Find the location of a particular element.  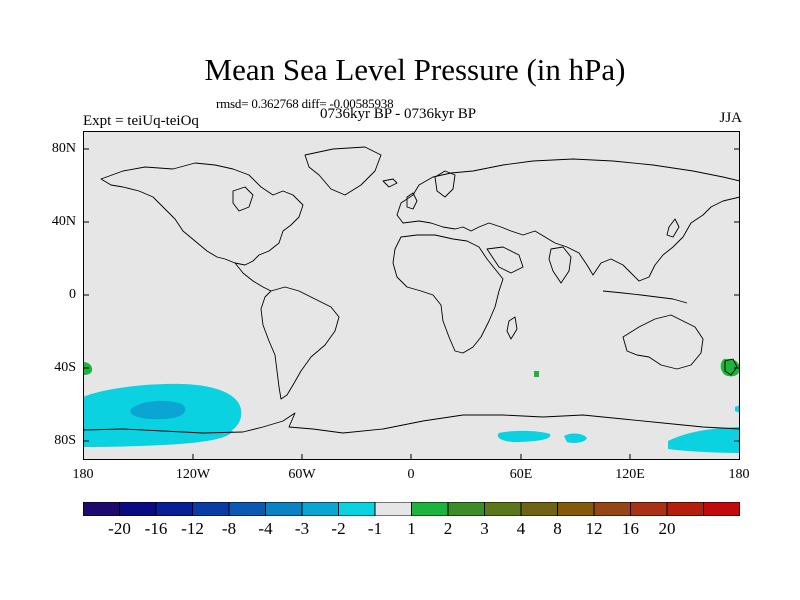

lat-label-80n: 80N is located at coordinates (63, 148).